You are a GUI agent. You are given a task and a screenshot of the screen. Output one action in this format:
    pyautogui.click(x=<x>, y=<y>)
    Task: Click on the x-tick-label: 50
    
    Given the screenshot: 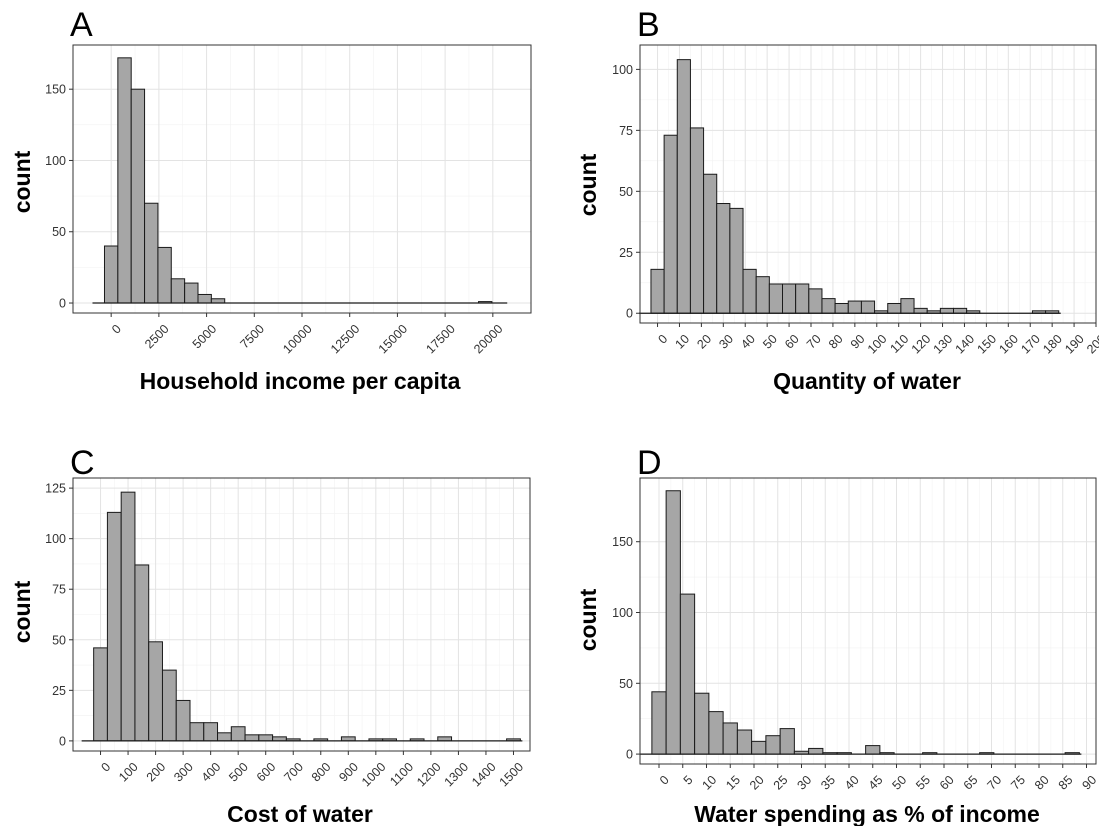 What is the action you would take?
    pyautogui.click(x=900, y=783)
    